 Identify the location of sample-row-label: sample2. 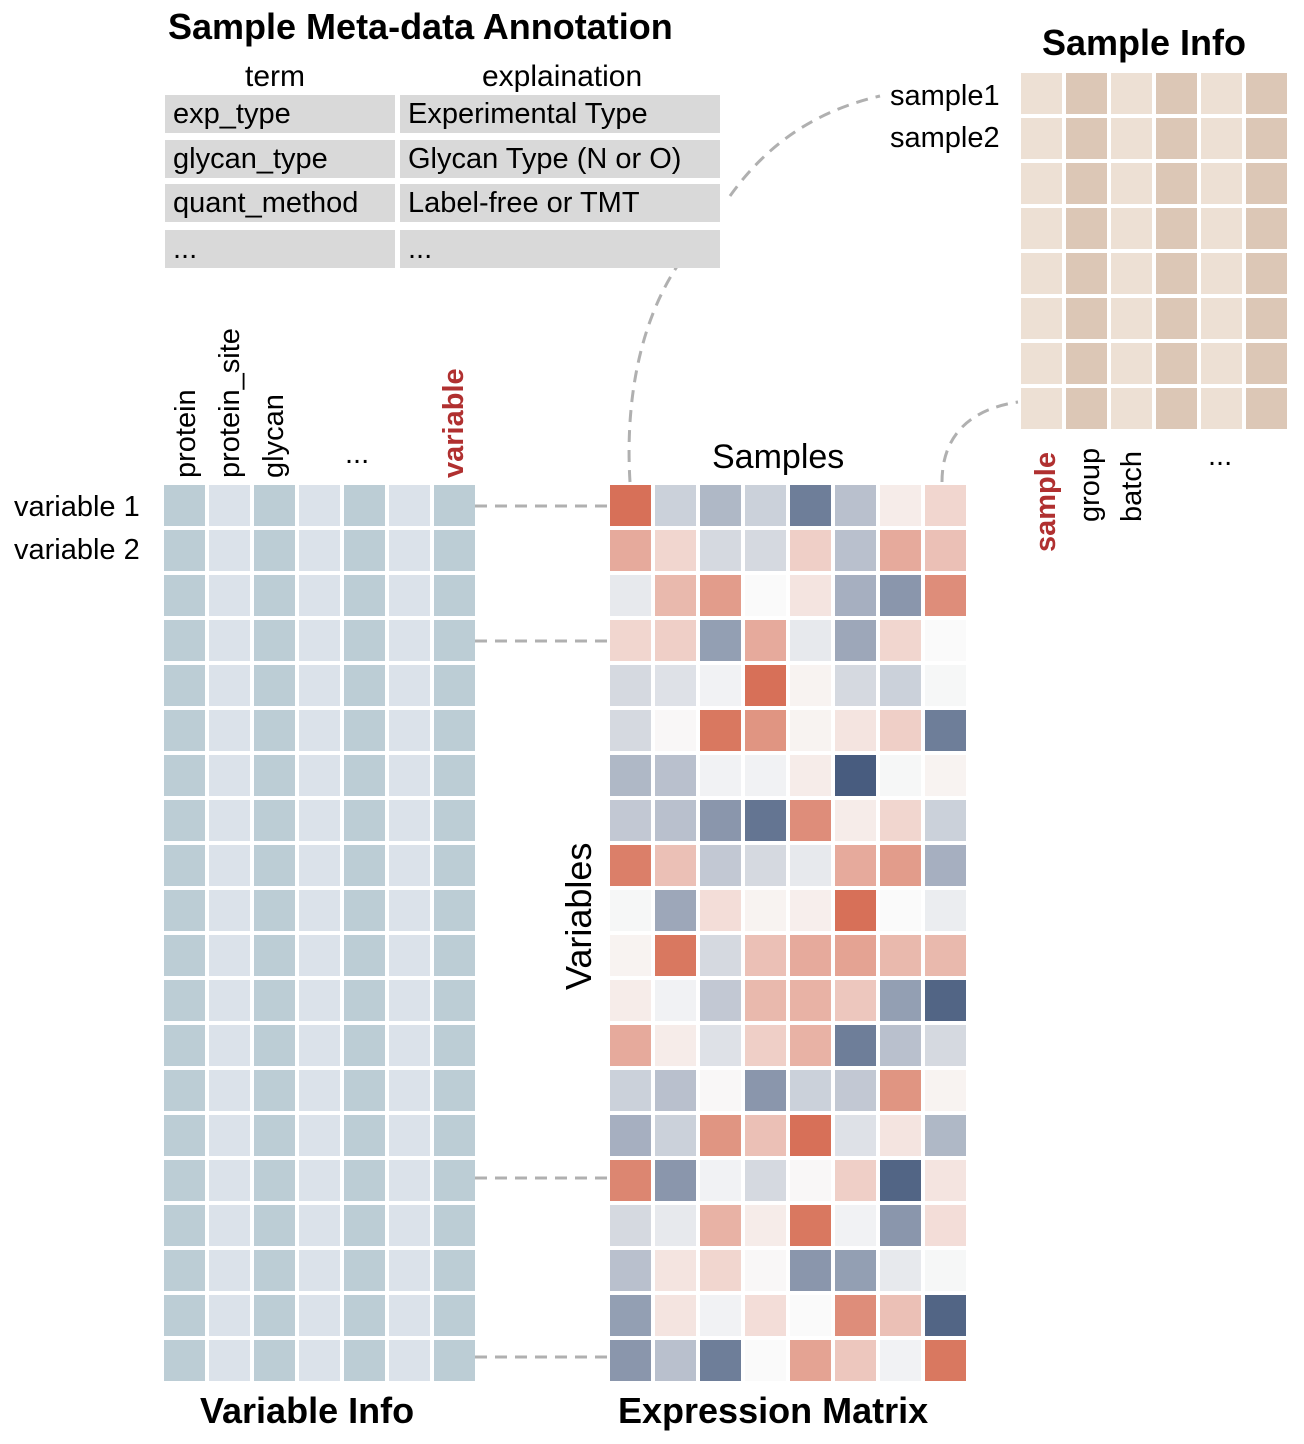
(945, 138).